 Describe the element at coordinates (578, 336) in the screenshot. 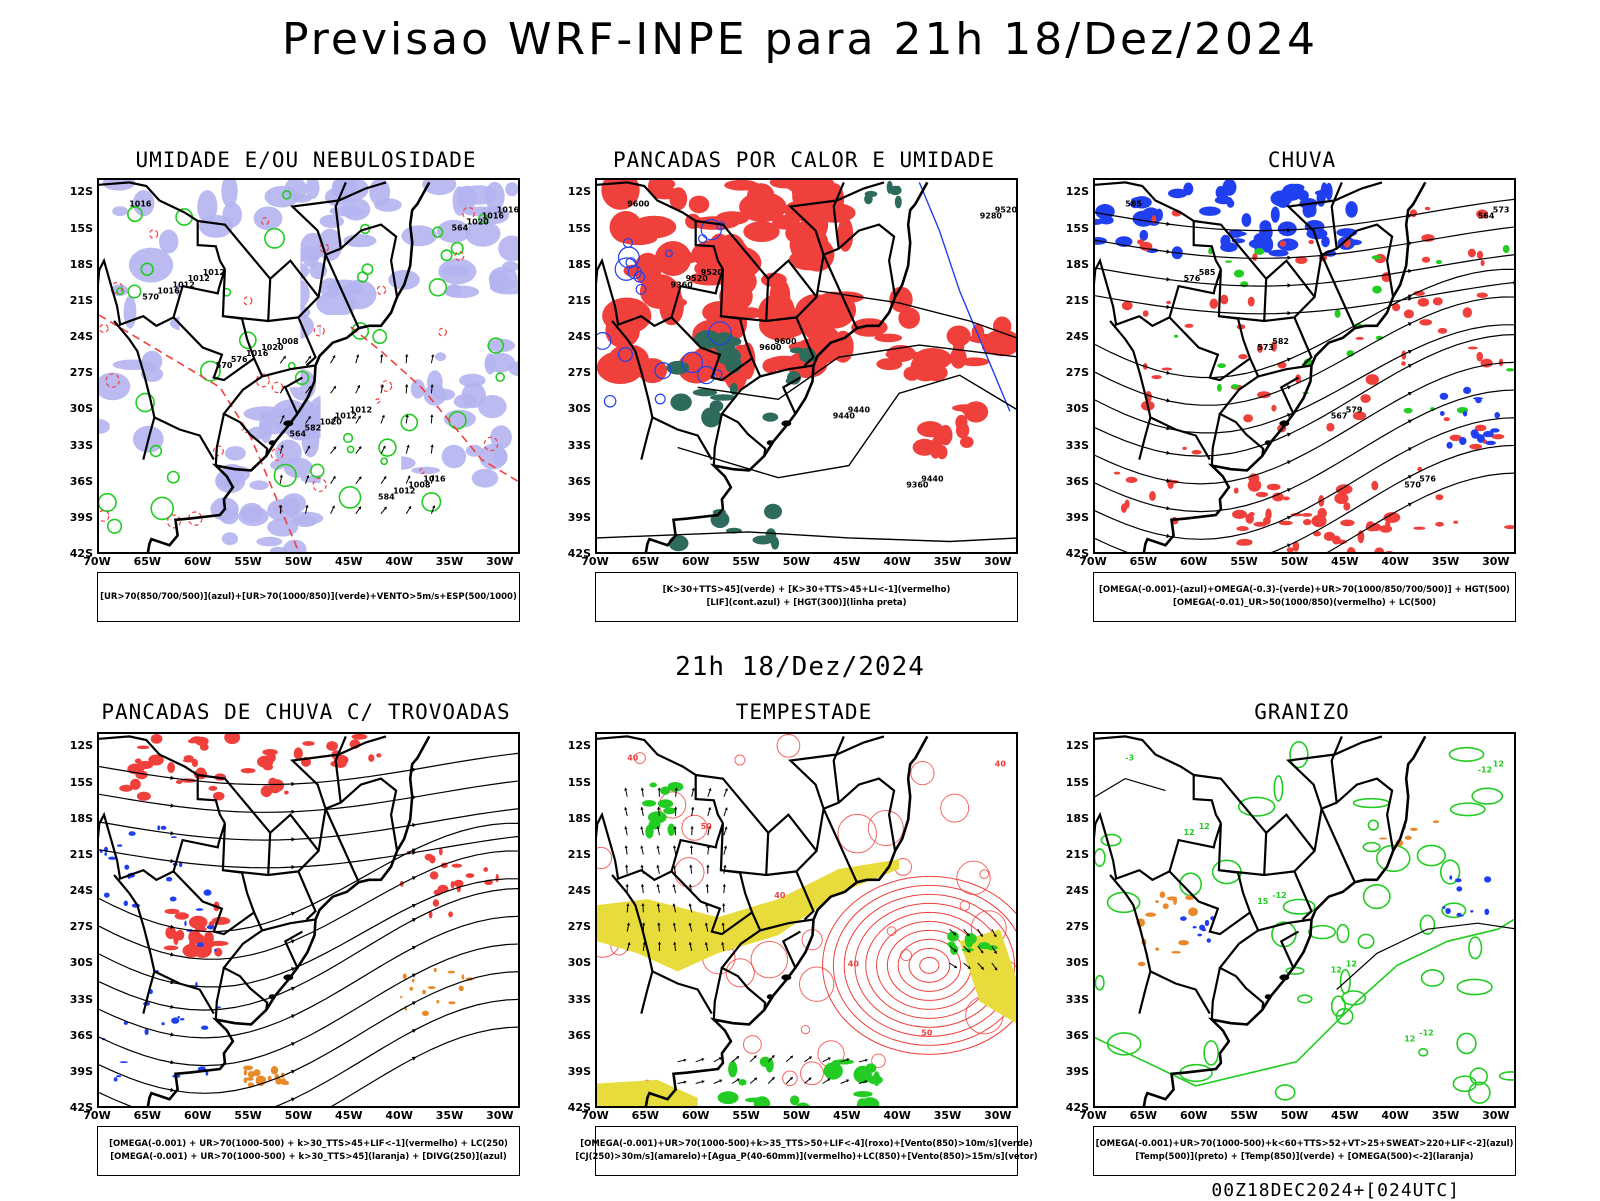

I see `lat-tick-label: 24S` at that location.